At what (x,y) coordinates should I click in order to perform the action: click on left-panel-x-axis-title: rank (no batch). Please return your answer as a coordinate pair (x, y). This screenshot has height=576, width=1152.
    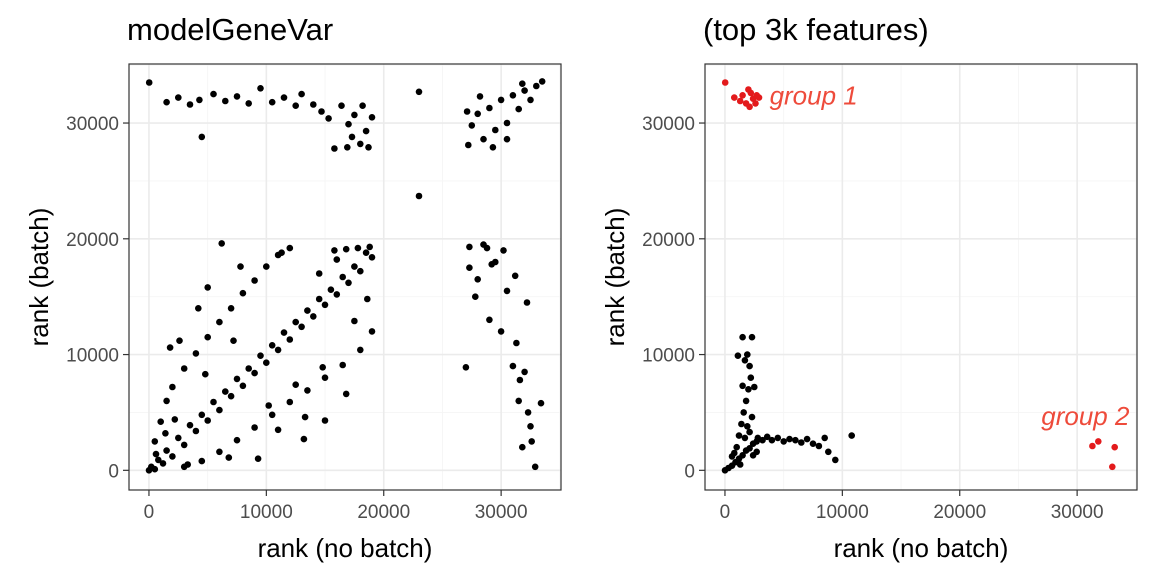
    Looking at the image, I should click on (345, 548).